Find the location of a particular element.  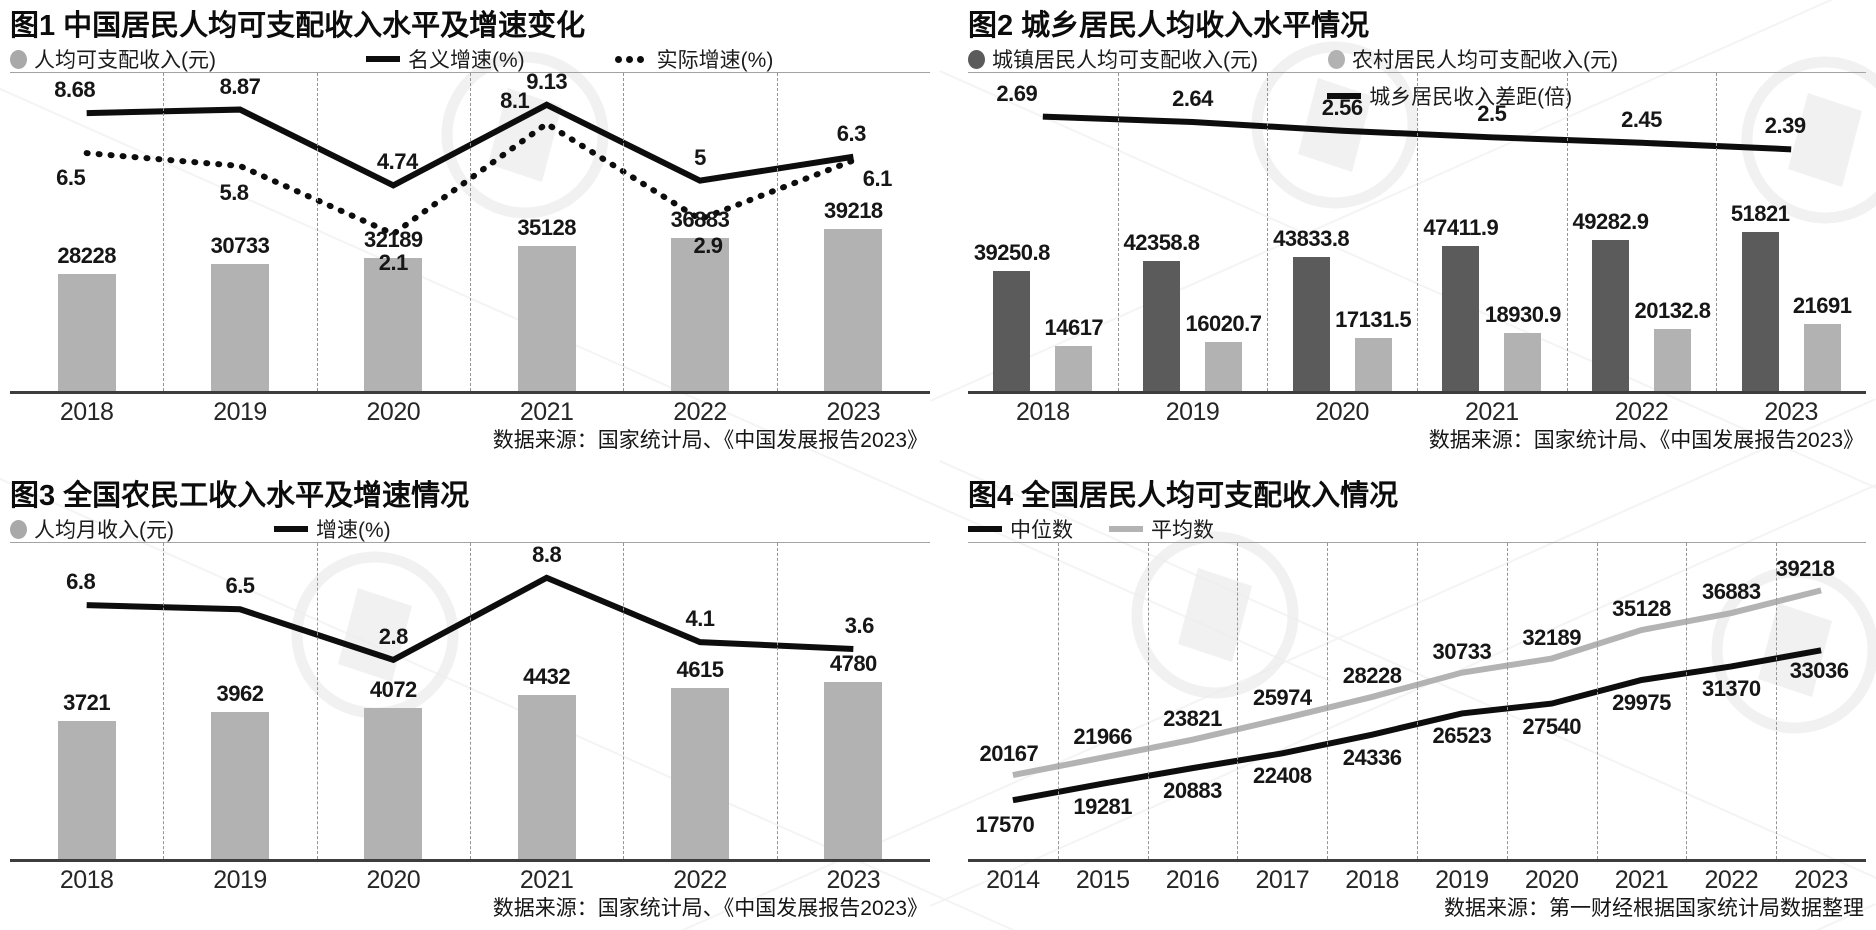

bar-value-label: 30733 is located at coordinates (240, 245).